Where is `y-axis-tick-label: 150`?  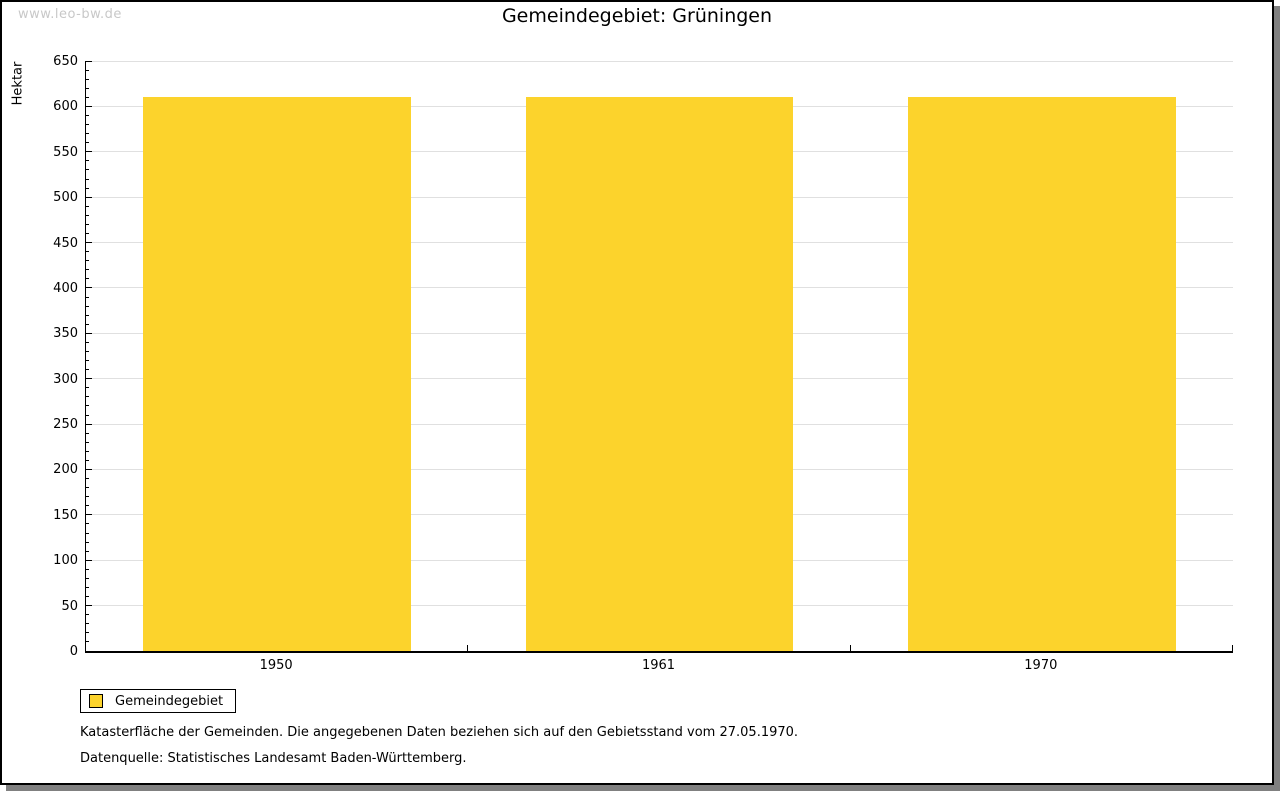 y-axis-tick-label: 150 is located at coordinates (65, 515).